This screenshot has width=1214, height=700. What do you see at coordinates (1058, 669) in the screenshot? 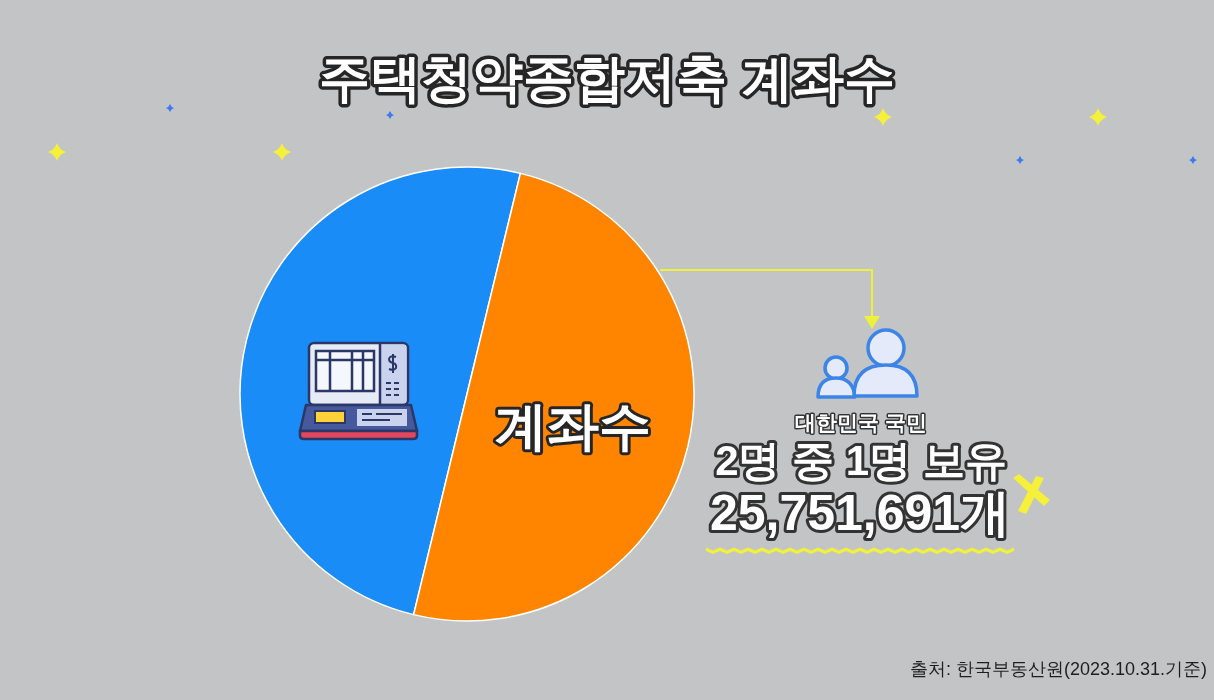
I see `source: 출처: 한국부동산원(2023.10.31.기준)` at bounding box center [1058, 669].